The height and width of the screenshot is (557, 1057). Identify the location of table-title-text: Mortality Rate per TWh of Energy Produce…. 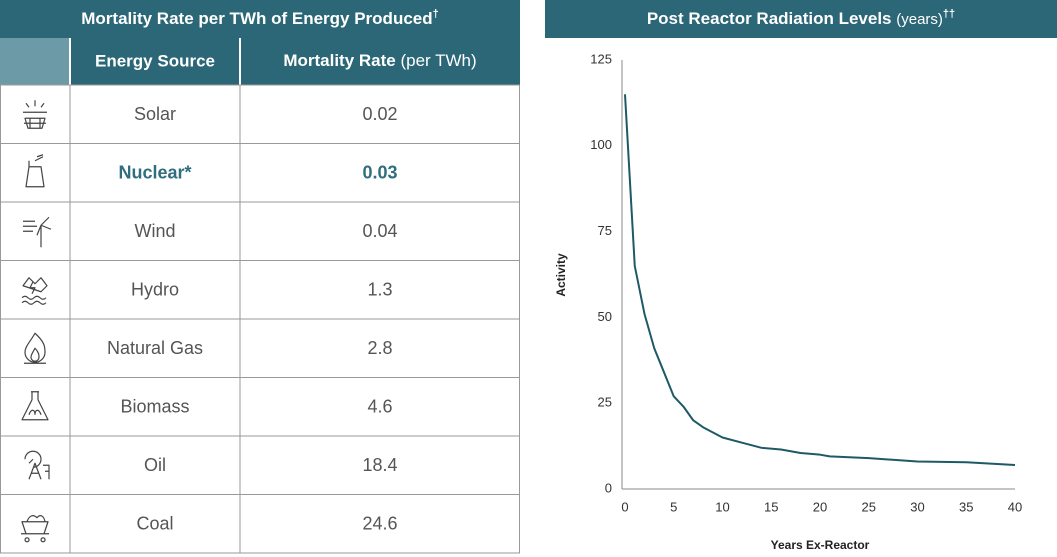
(256, 18).